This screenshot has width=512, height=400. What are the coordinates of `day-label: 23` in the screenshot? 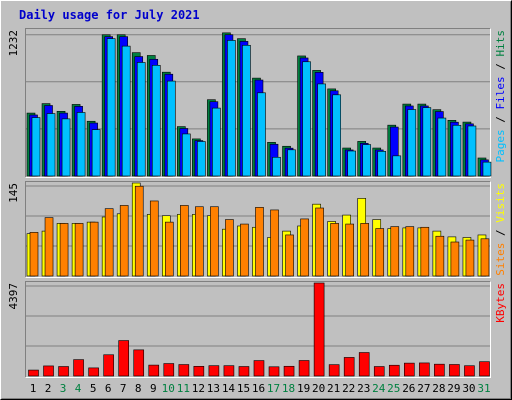 It's located at (363, 388).